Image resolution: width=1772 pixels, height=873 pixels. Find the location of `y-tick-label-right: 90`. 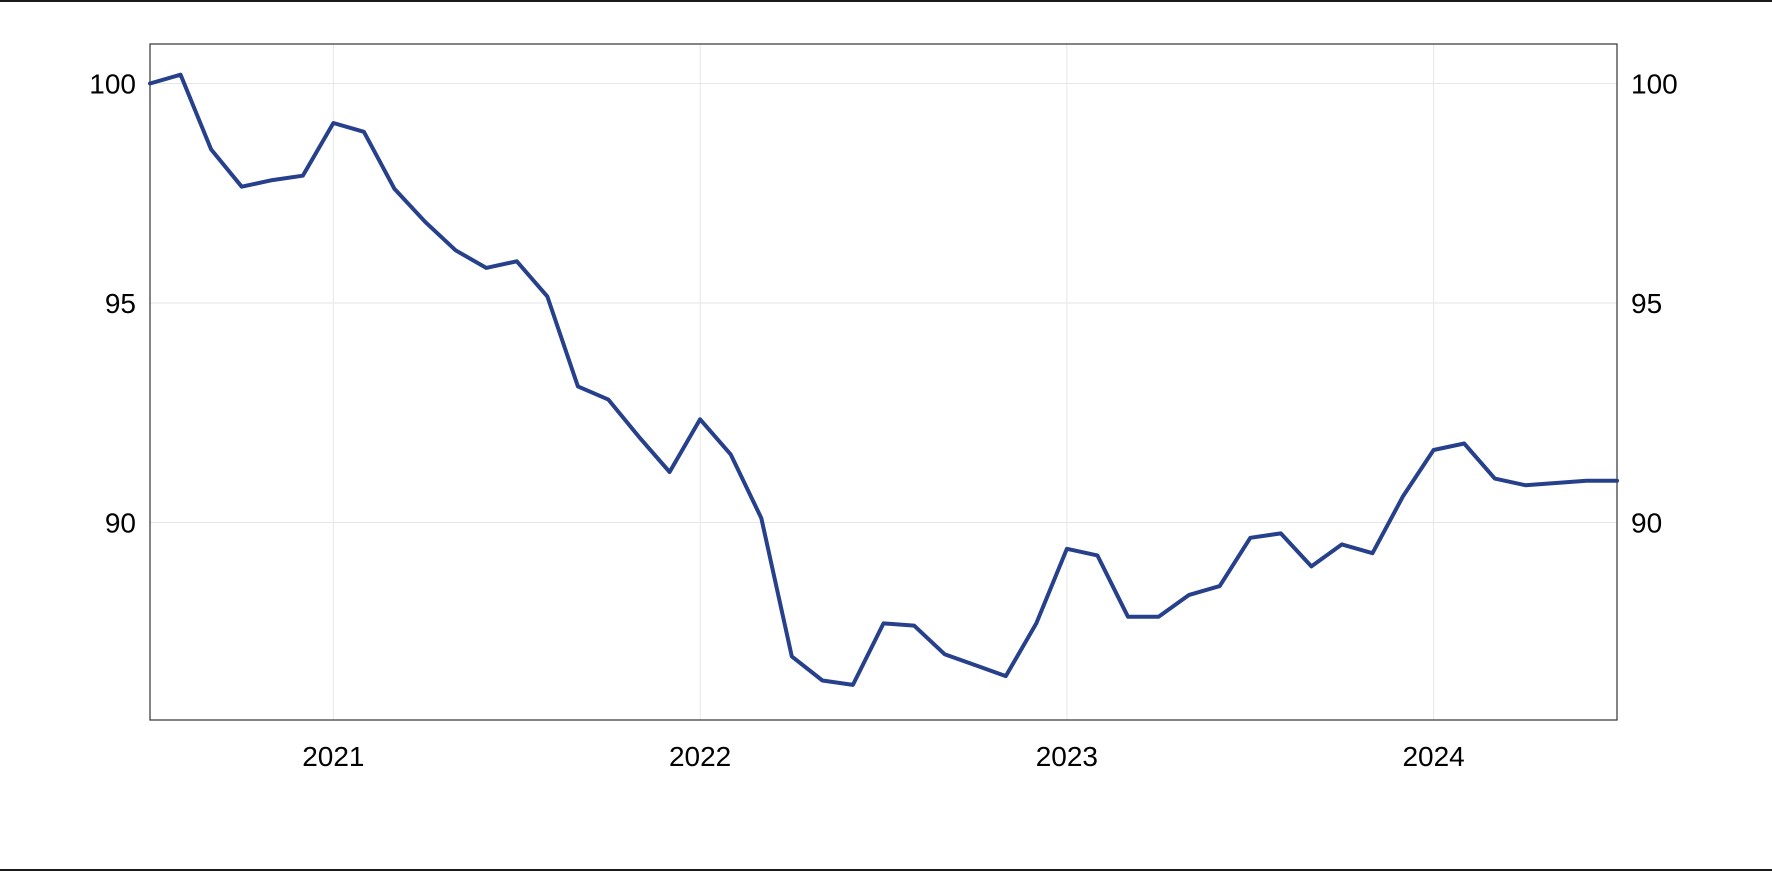

y-tick-label-right: 90 is located at coordinates (1646, 522).